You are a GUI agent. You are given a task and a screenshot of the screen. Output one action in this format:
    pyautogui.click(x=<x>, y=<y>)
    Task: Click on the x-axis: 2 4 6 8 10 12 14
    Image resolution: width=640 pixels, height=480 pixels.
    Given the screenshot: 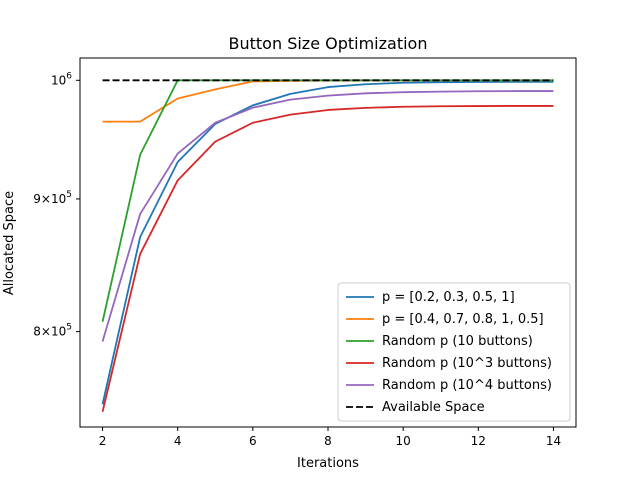 What is the action you would take?
    pyautogui.click(x=330, y=437)
    